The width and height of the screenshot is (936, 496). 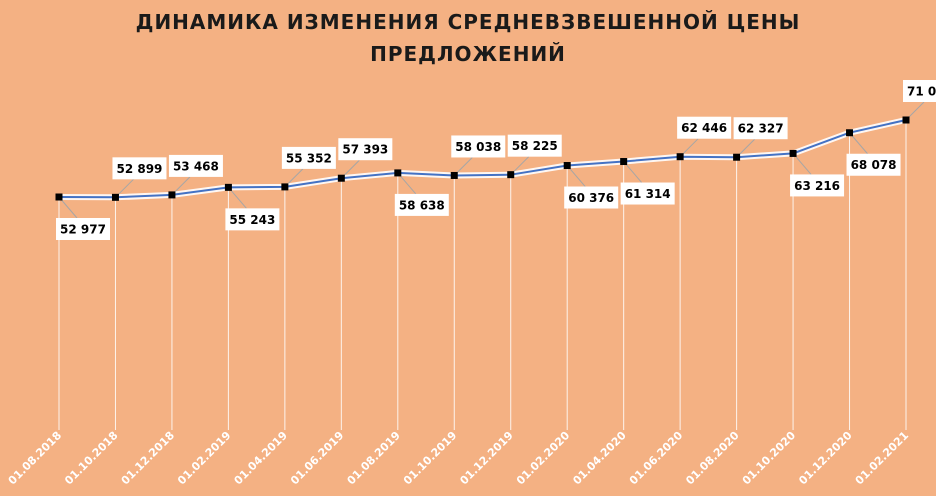 I want to click on x-tick-label-13: 01.10.2020, so click(x=769, y=458).